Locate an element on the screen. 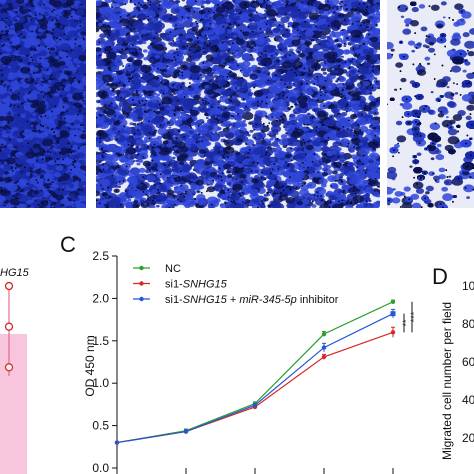 The image size is (474, 474). right-axis-label: Migrated cell number per field is located at coordinates (447, 381).